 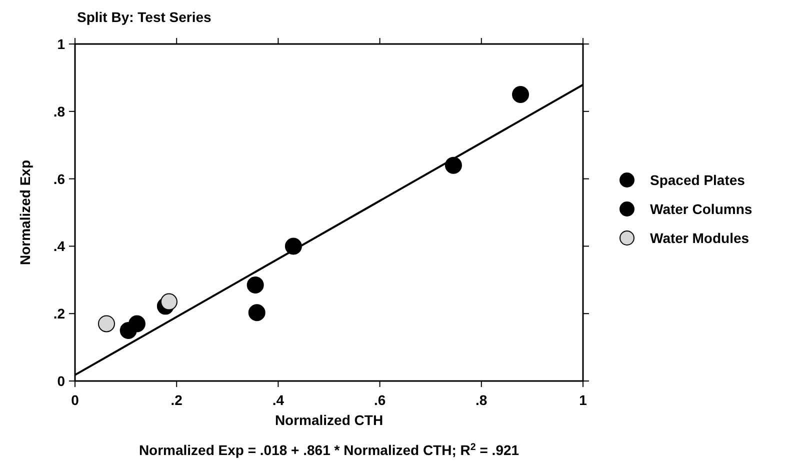 I want to click on y-tick-label: .6, so click(x=59, y=178).